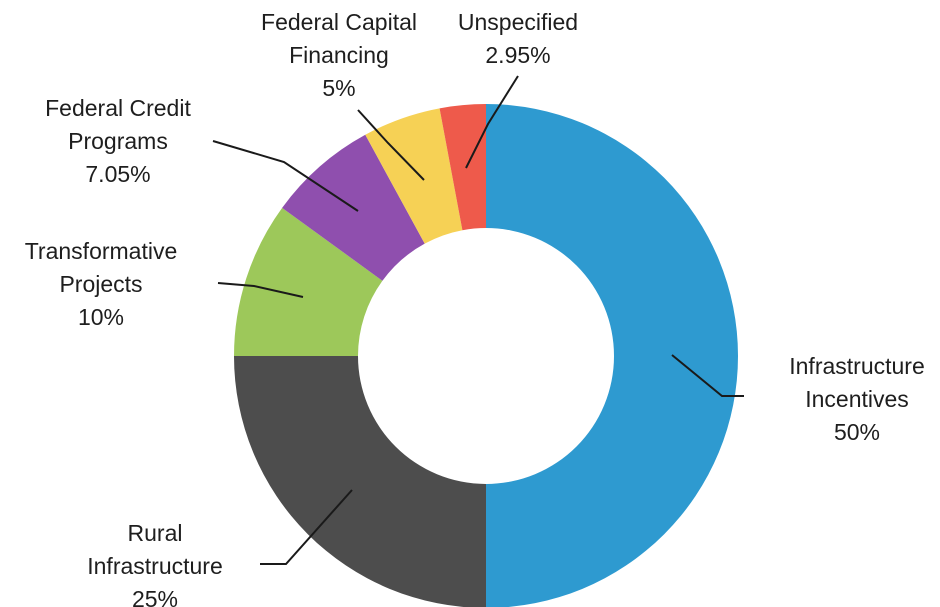 The height and width of the screenshot is (607, 940). I want to click on slice-name-label: Projects, so click(100, 284).